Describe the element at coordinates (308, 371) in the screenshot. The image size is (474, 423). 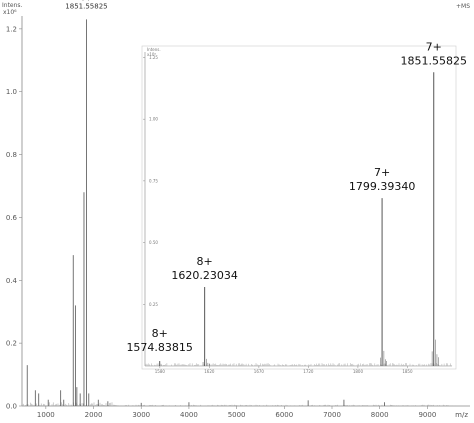
I see `inset-x-tick-label: 1720` at that location.